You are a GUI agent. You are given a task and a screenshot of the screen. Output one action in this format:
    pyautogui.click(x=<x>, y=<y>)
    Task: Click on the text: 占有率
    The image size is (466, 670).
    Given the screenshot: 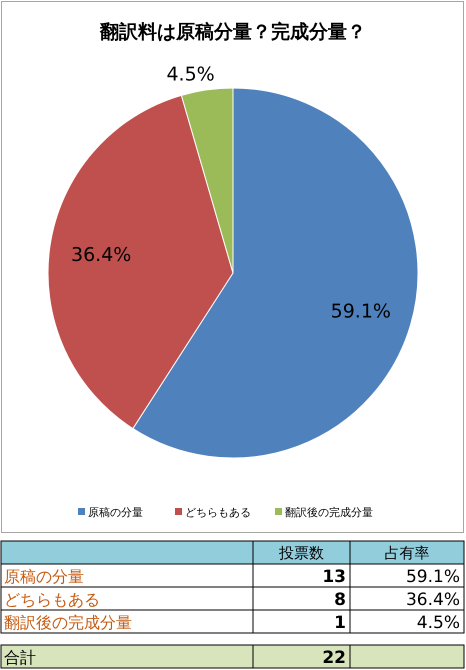 What is the action you would take?
    pyautogui.click(x=407, y=553)
    